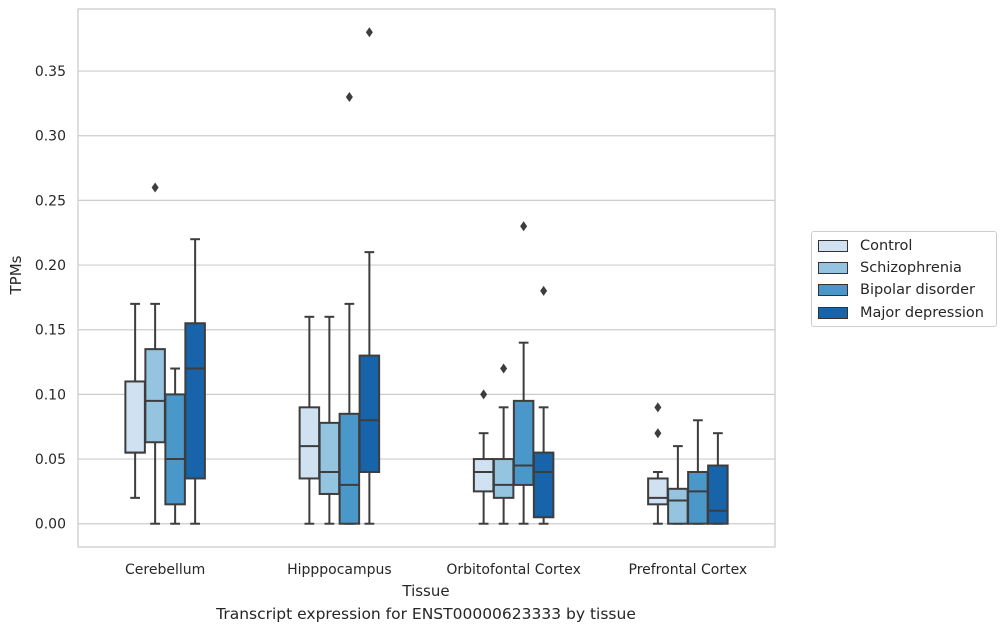 This screenshot has width=1007, height=634. Describe the element at coordinates (50, 201) in the screenshot. I see `y-tick-label: 0.25` at that location.